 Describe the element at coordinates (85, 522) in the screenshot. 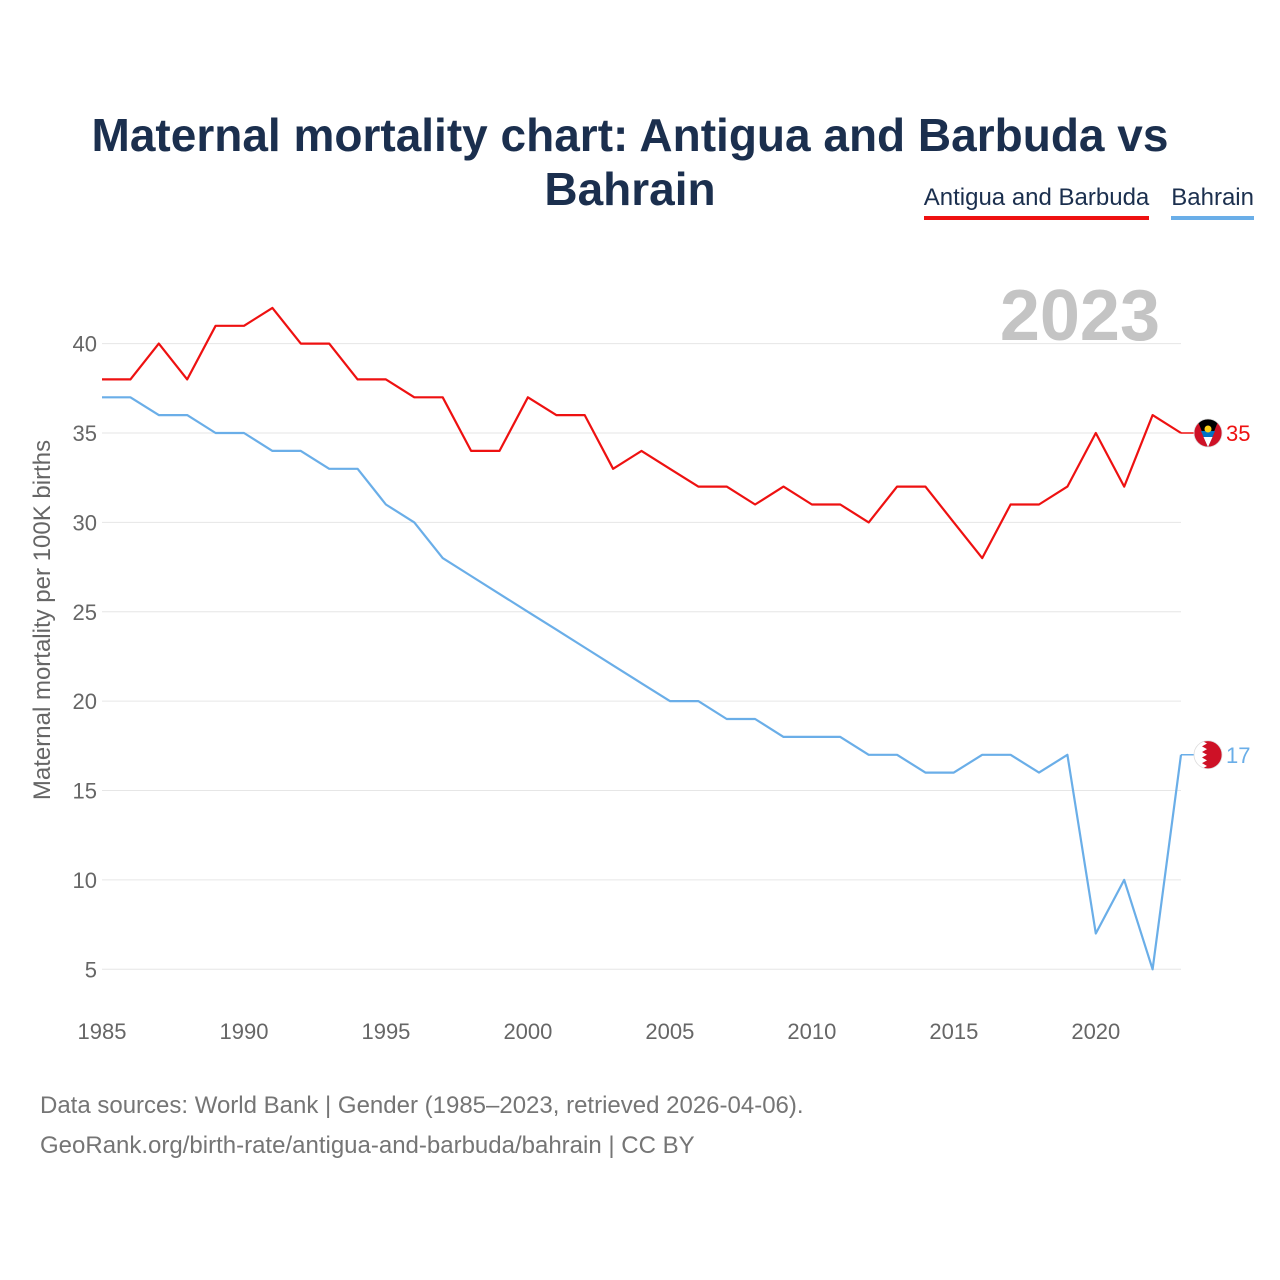

I see `y-tick-label: 30` at that location.